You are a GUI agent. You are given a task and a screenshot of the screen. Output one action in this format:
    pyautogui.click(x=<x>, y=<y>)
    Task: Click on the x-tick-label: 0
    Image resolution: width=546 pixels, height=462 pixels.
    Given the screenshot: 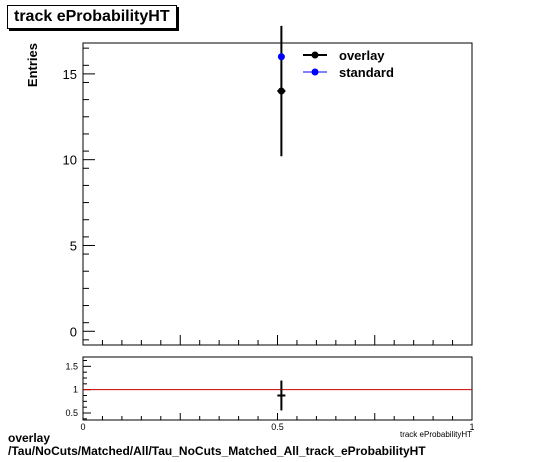 What is the action you would take?
    pyautogui.click(x=82, y=427)
    